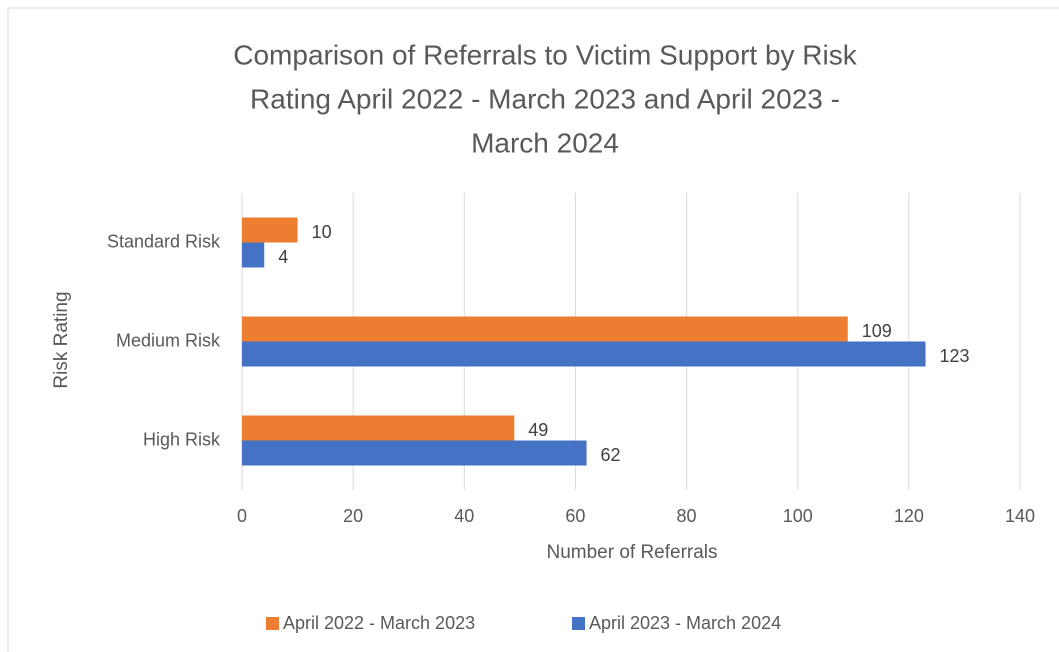 Image resolution: width=1059 pixels, height=652 pixels. Describe the element at coordinates (168, 340) in the screenshot. I see `y-tick-label: Medium Risk` at that location.